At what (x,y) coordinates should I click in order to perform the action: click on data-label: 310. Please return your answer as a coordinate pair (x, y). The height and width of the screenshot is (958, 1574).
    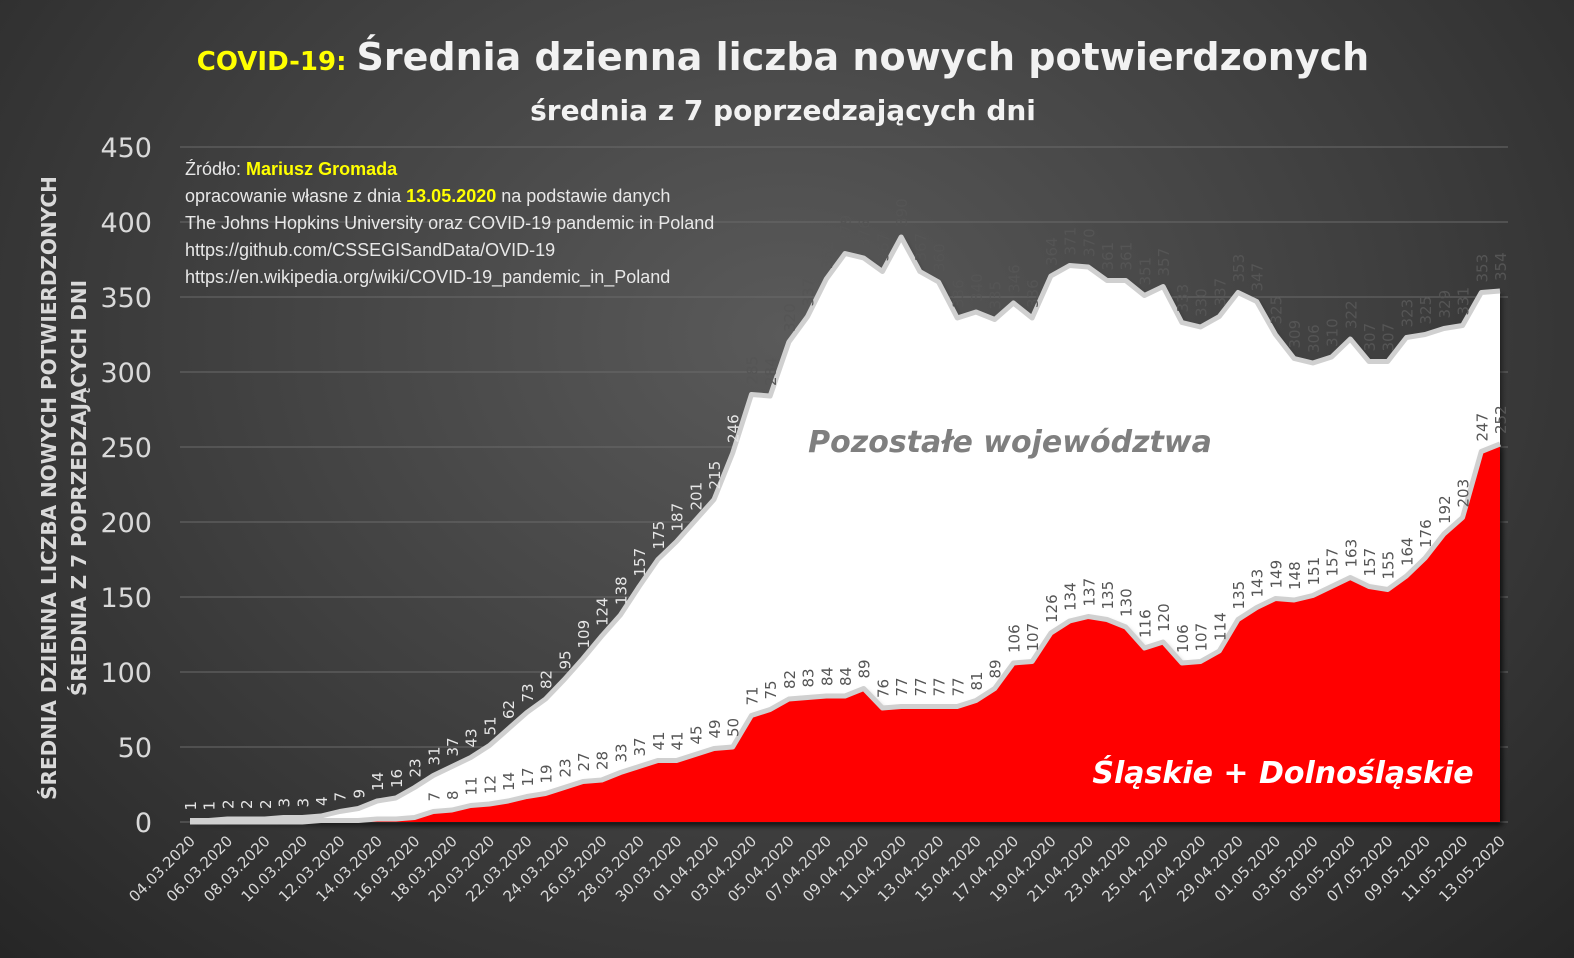
    Looking at the image, I should click on (1333, 332).